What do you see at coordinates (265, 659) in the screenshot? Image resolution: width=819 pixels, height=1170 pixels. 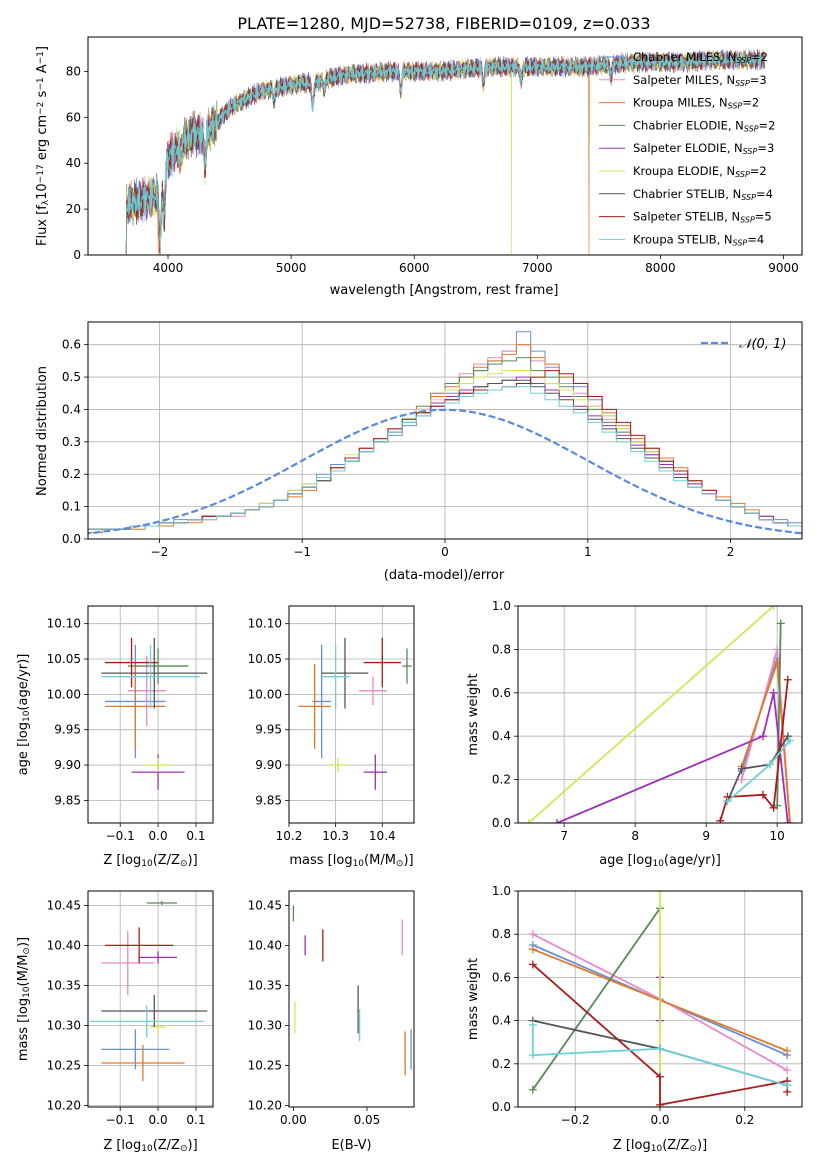 I see `y-tick-label: 10.05` at bounding box center [265, 659].